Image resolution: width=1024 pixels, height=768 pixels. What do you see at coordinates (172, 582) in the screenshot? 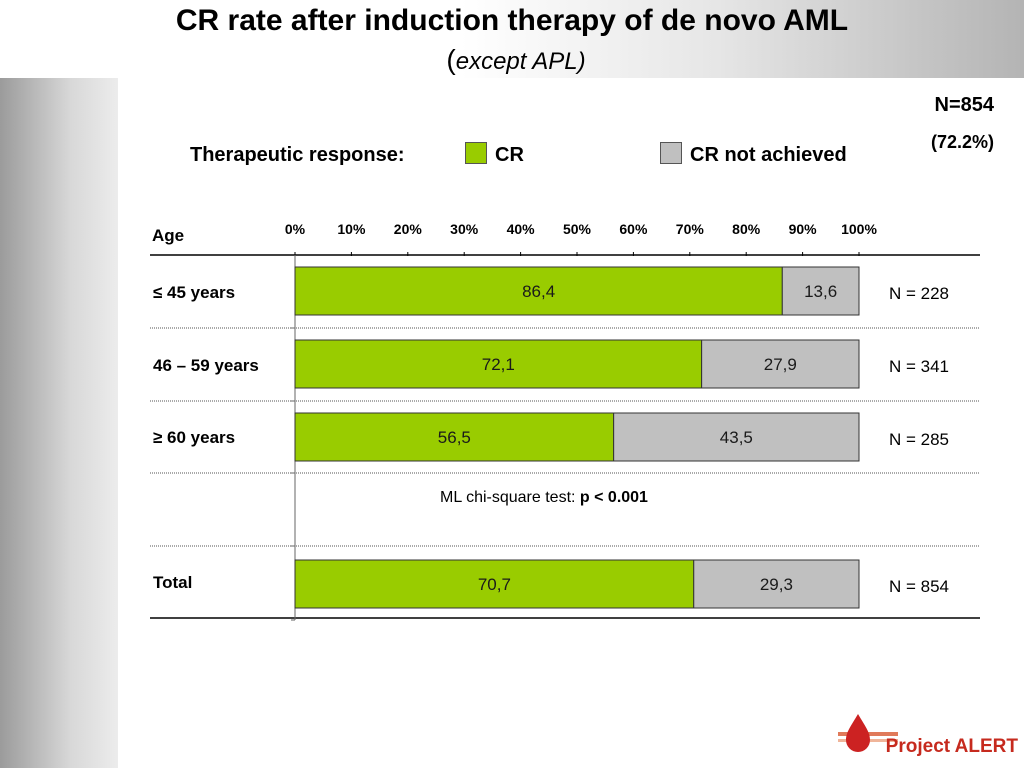
I see `row-label: Total` at bounding box center [172, 582].